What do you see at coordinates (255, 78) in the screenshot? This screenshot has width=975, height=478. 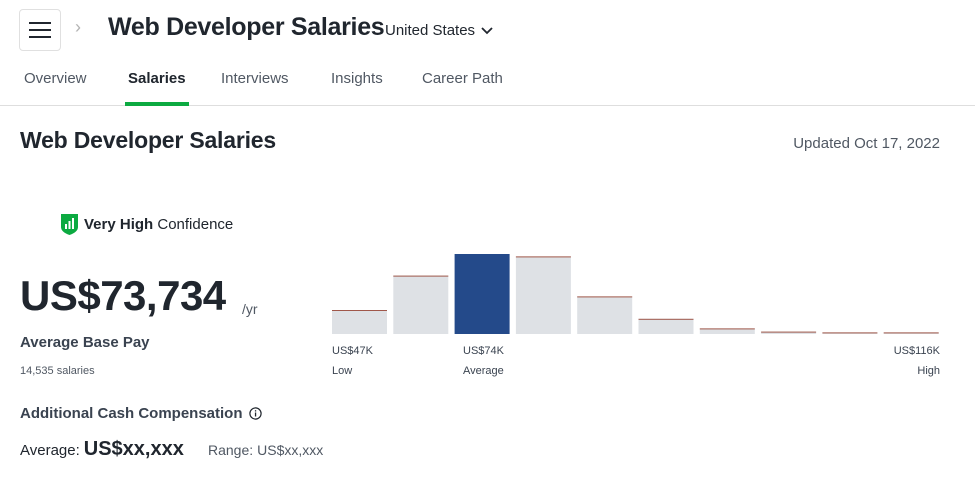 I see `tab-interviews: Interviews` at bounding box center [255, 78].